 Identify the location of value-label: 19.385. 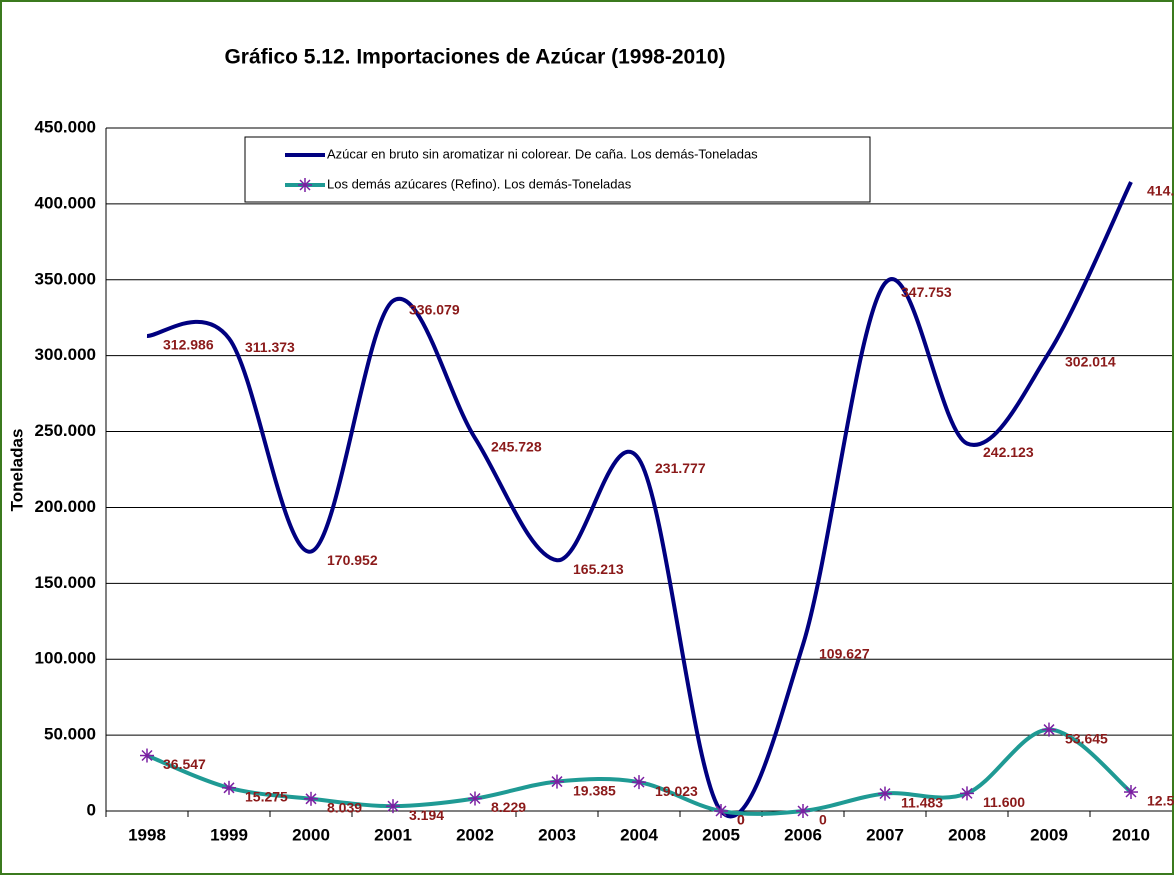
(594, 790).